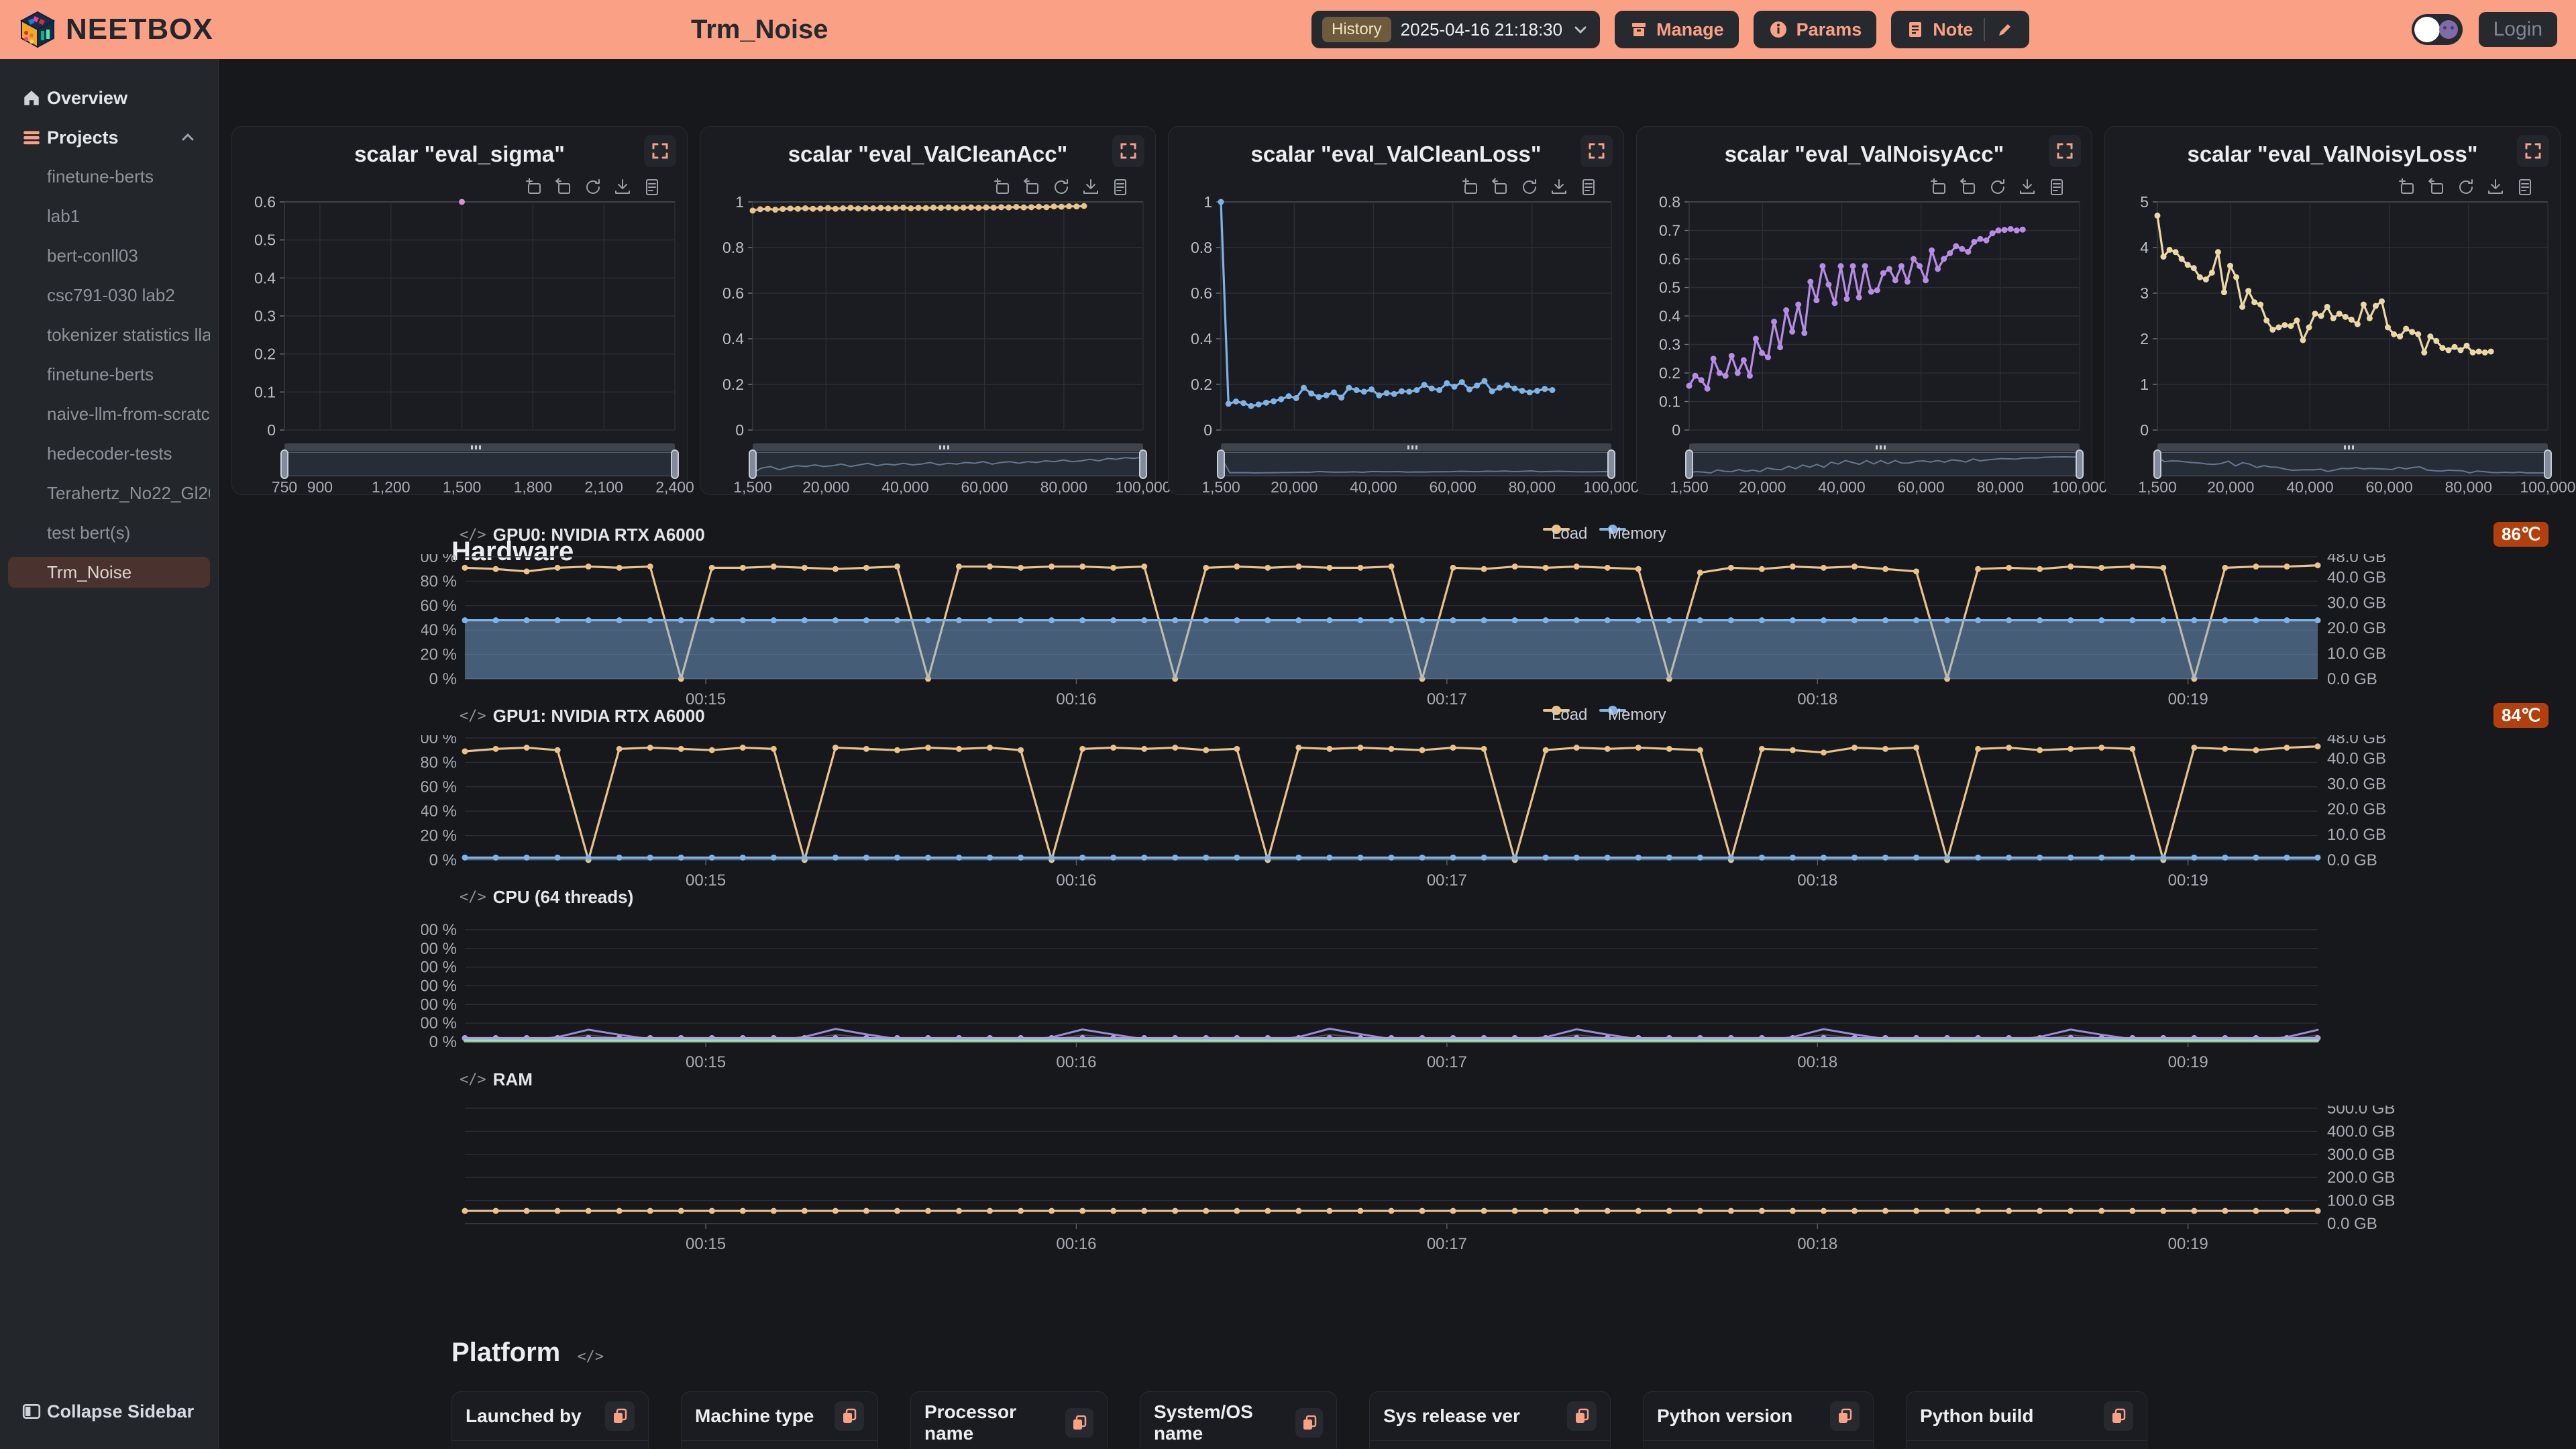 This screenshot has height=1449, width=2576. I want to click on chevron-up-icon, so click(188, 137).